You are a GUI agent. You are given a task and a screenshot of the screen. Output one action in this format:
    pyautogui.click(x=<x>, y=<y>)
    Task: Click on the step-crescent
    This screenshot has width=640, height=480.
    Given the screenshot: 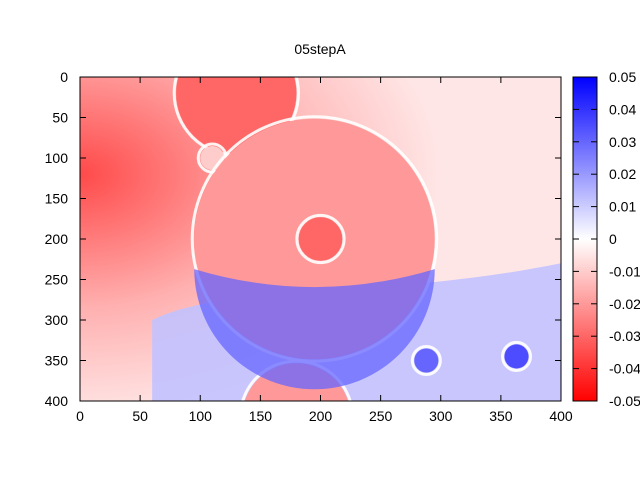 What is the action you would take?
    pyautogui.click(x=314, y=329)
    